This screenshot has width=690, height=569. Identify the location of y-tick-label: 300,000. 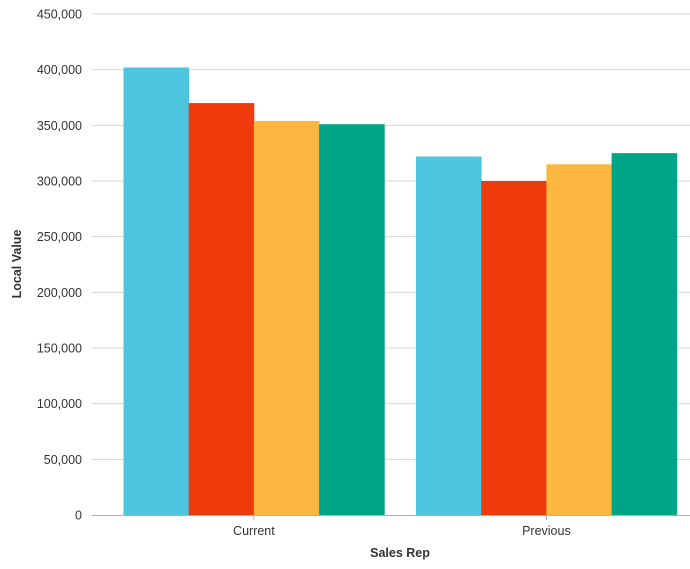
(59, 182).